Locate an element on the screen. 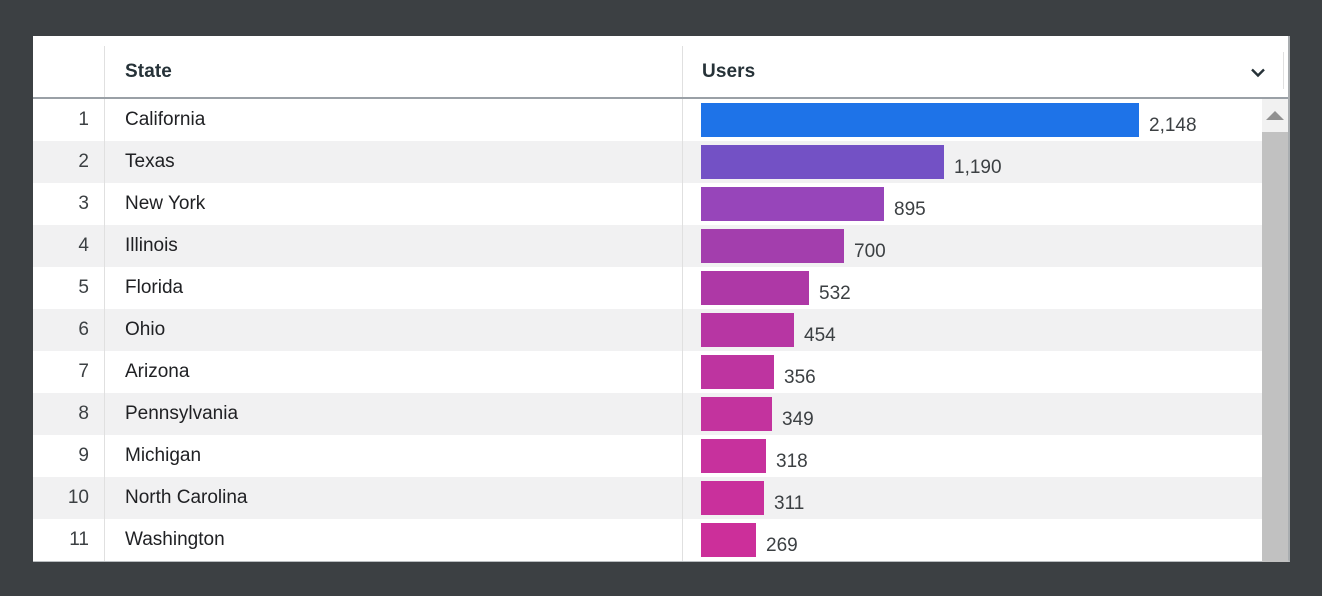 Image resolution: width=1322 pixels, height=596 pixels. row-rank: 11 is located at coordinates (69, 540).